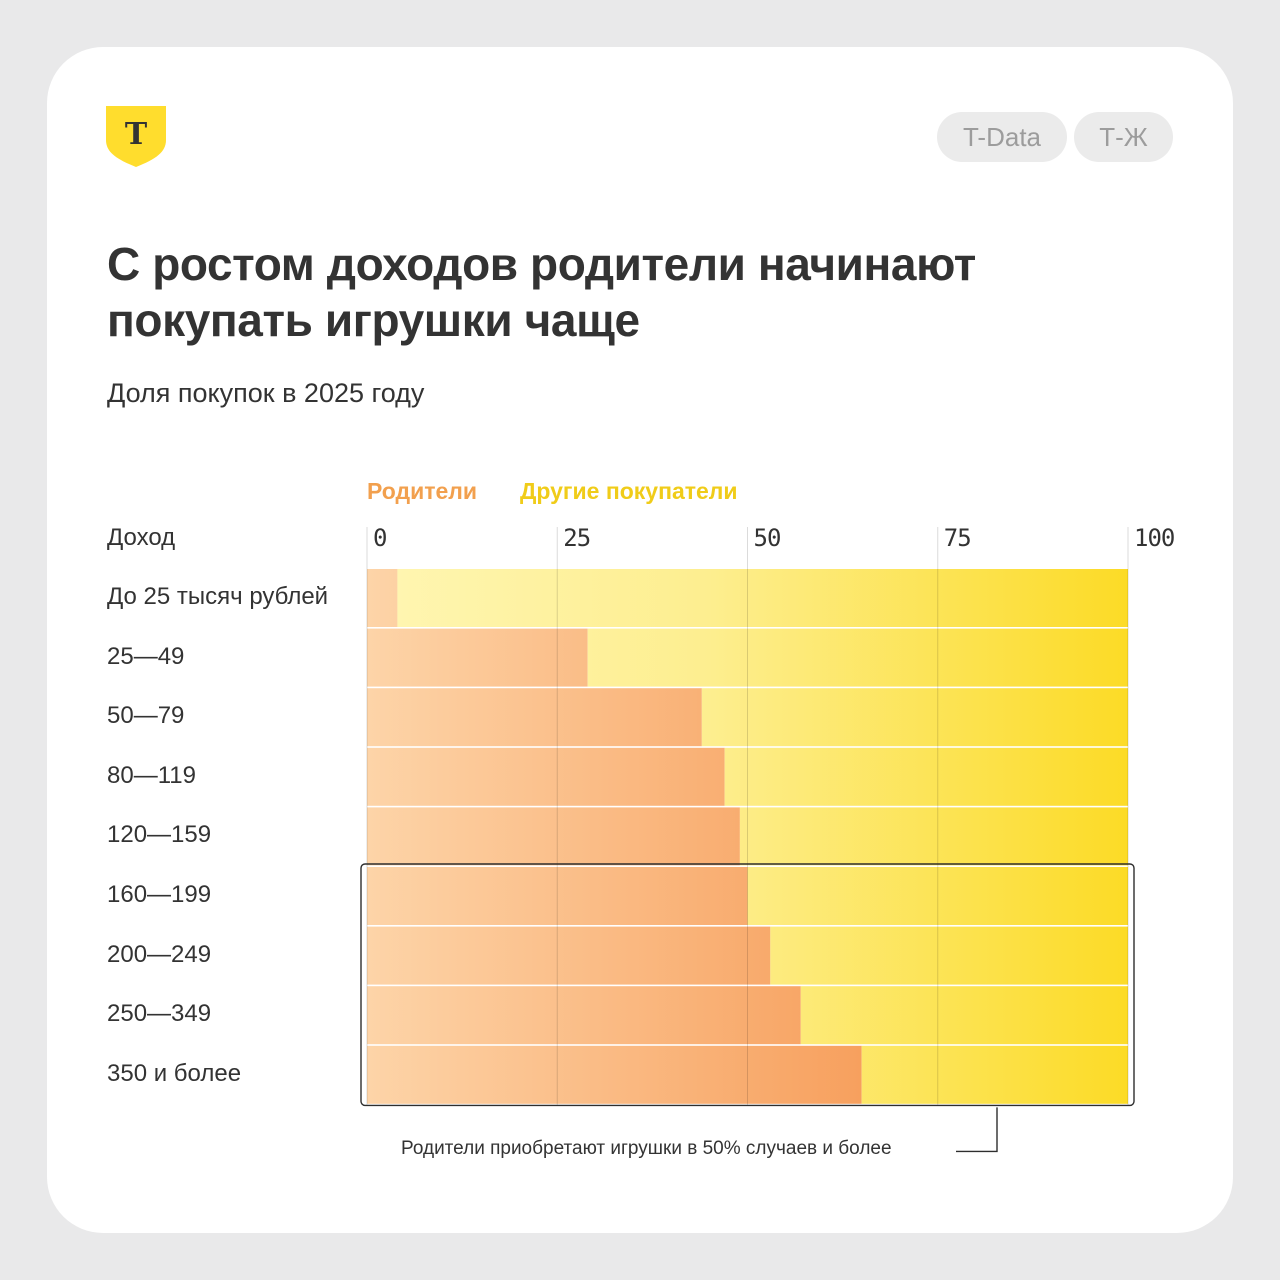 The height and width of the screenshot is (1280, 1280). I want to click on category-label-2: 50—79, so click(146, 716).